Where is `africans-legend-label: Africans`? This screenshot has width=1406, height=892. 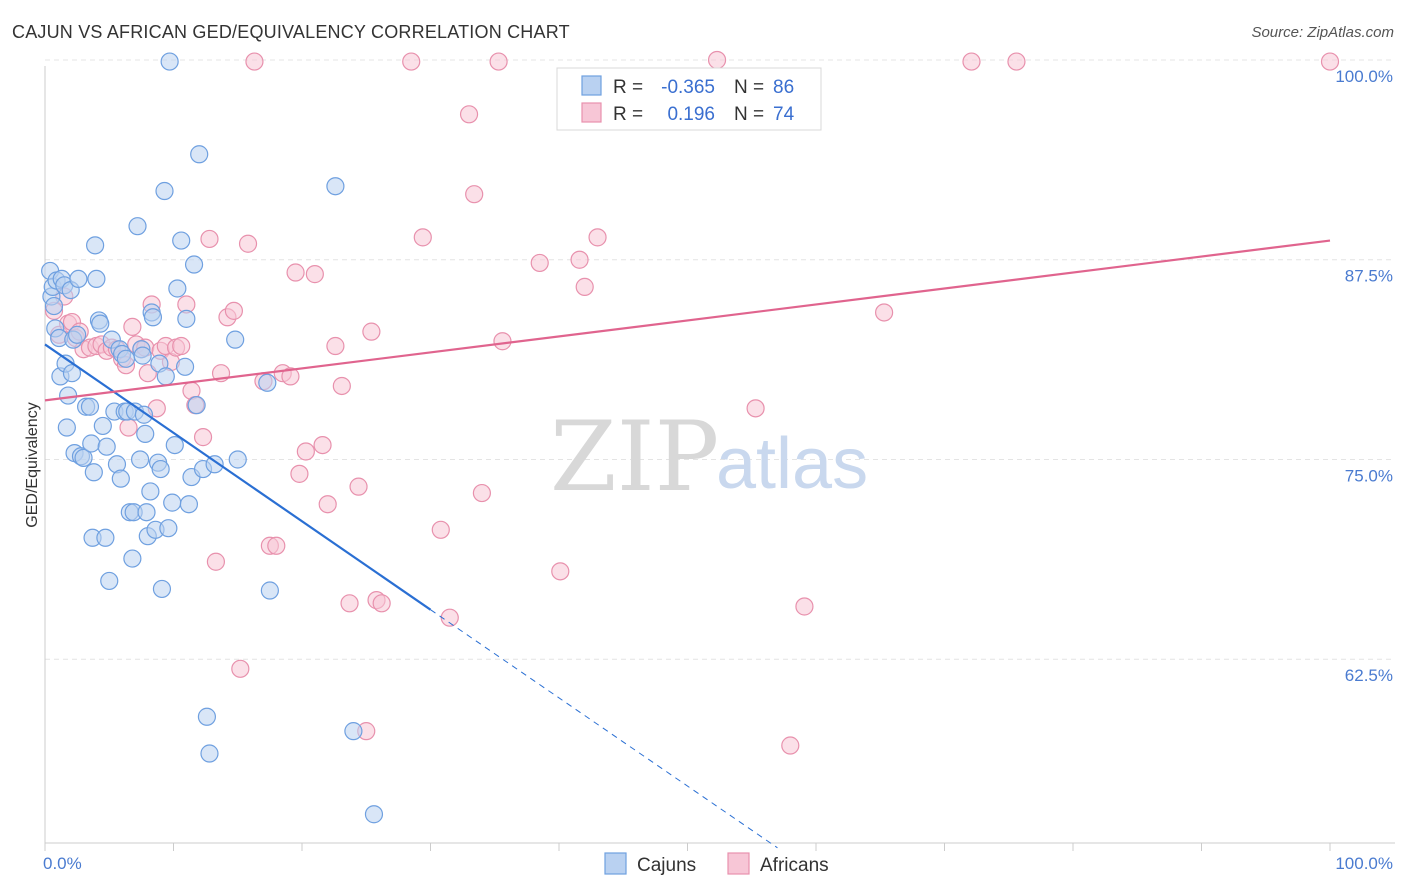
africans-legend-label: Africans is located at coordinates (794, 865).